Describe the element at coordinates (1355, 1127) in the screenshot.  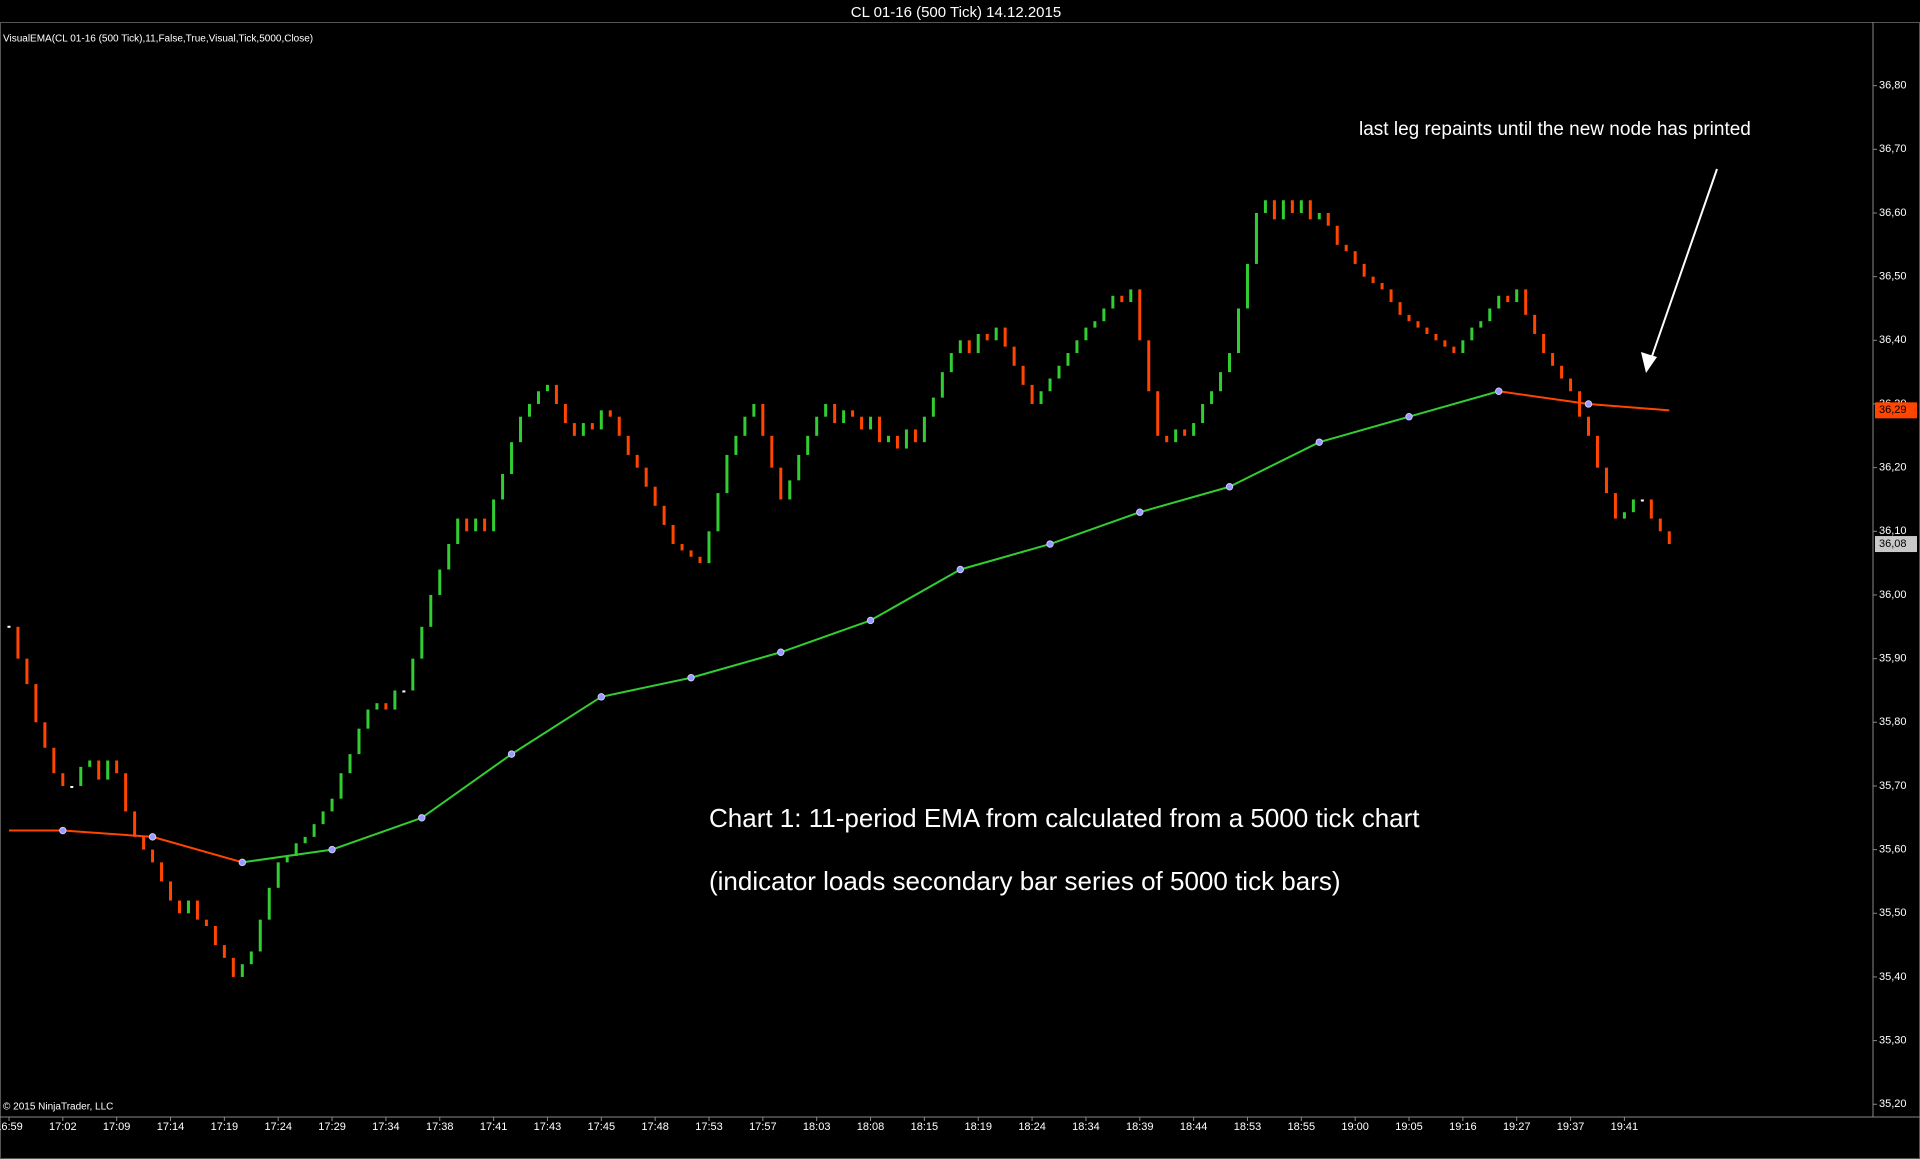
I see `x-tick-label: 19:00` at that location.